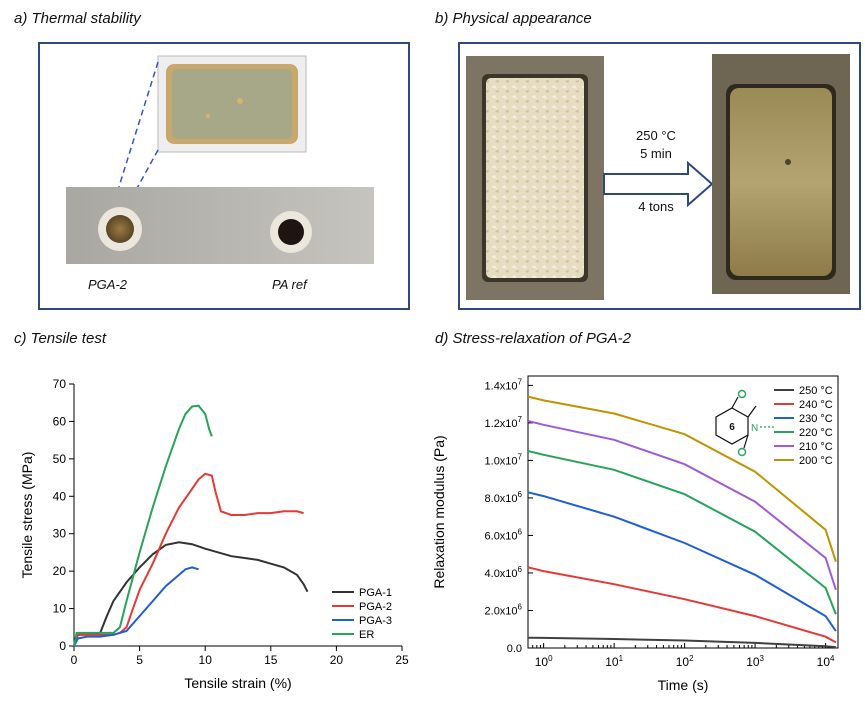 This screenshot has width=865, height=706. What do you see at coordinates (816, 461) in the screenshot?
I see `legend-label: 200 °C` at bounding box center [816, 461].